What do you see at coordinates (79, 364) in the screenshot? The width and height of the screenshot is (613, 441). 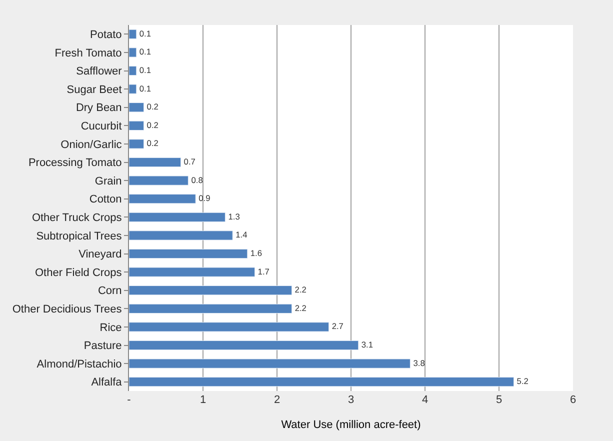 I see `y-tick-label: Almond/Pistachio` at bounding box center [79, 364].